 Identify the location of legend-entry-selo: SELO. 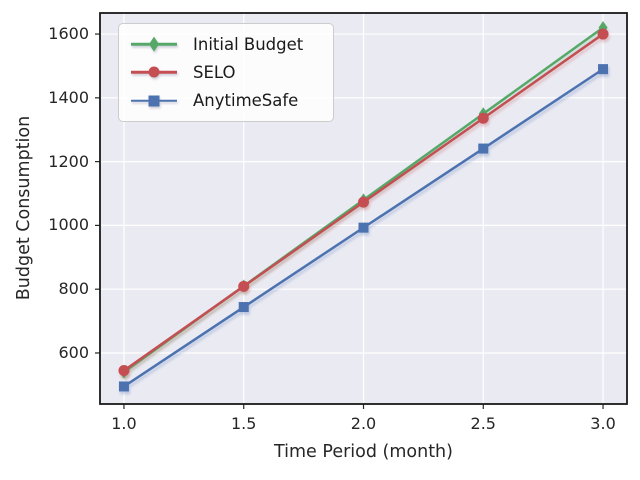
(226, 72).